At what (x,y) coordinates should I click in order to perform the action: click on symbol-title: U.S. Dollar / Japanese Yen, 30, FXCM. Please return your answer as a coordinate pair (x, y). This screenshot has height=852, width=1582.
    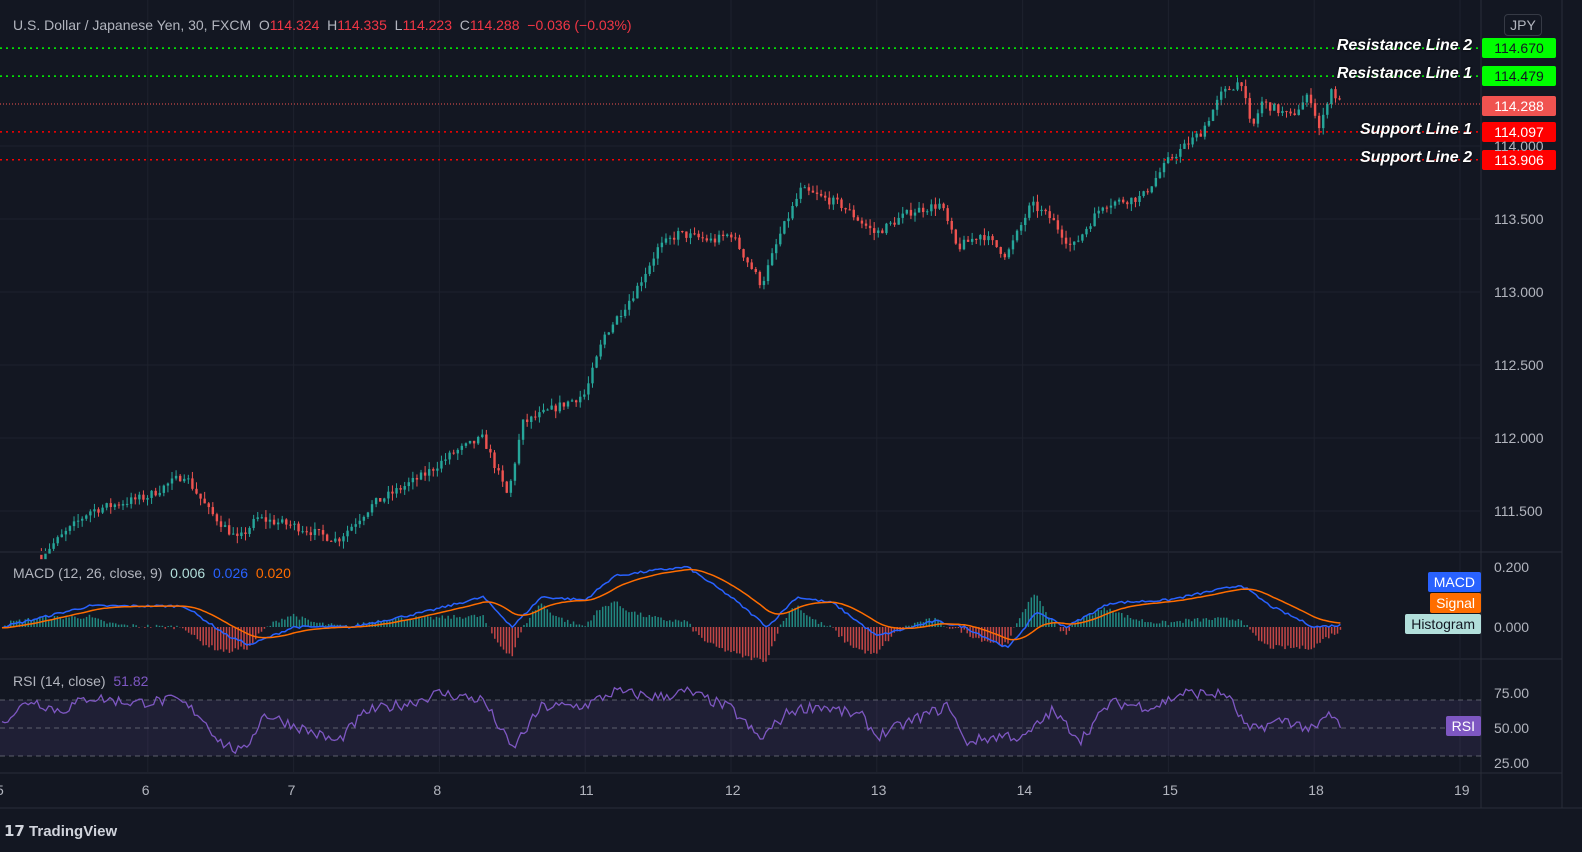
    Looking at the image, I should click on (132, 25).